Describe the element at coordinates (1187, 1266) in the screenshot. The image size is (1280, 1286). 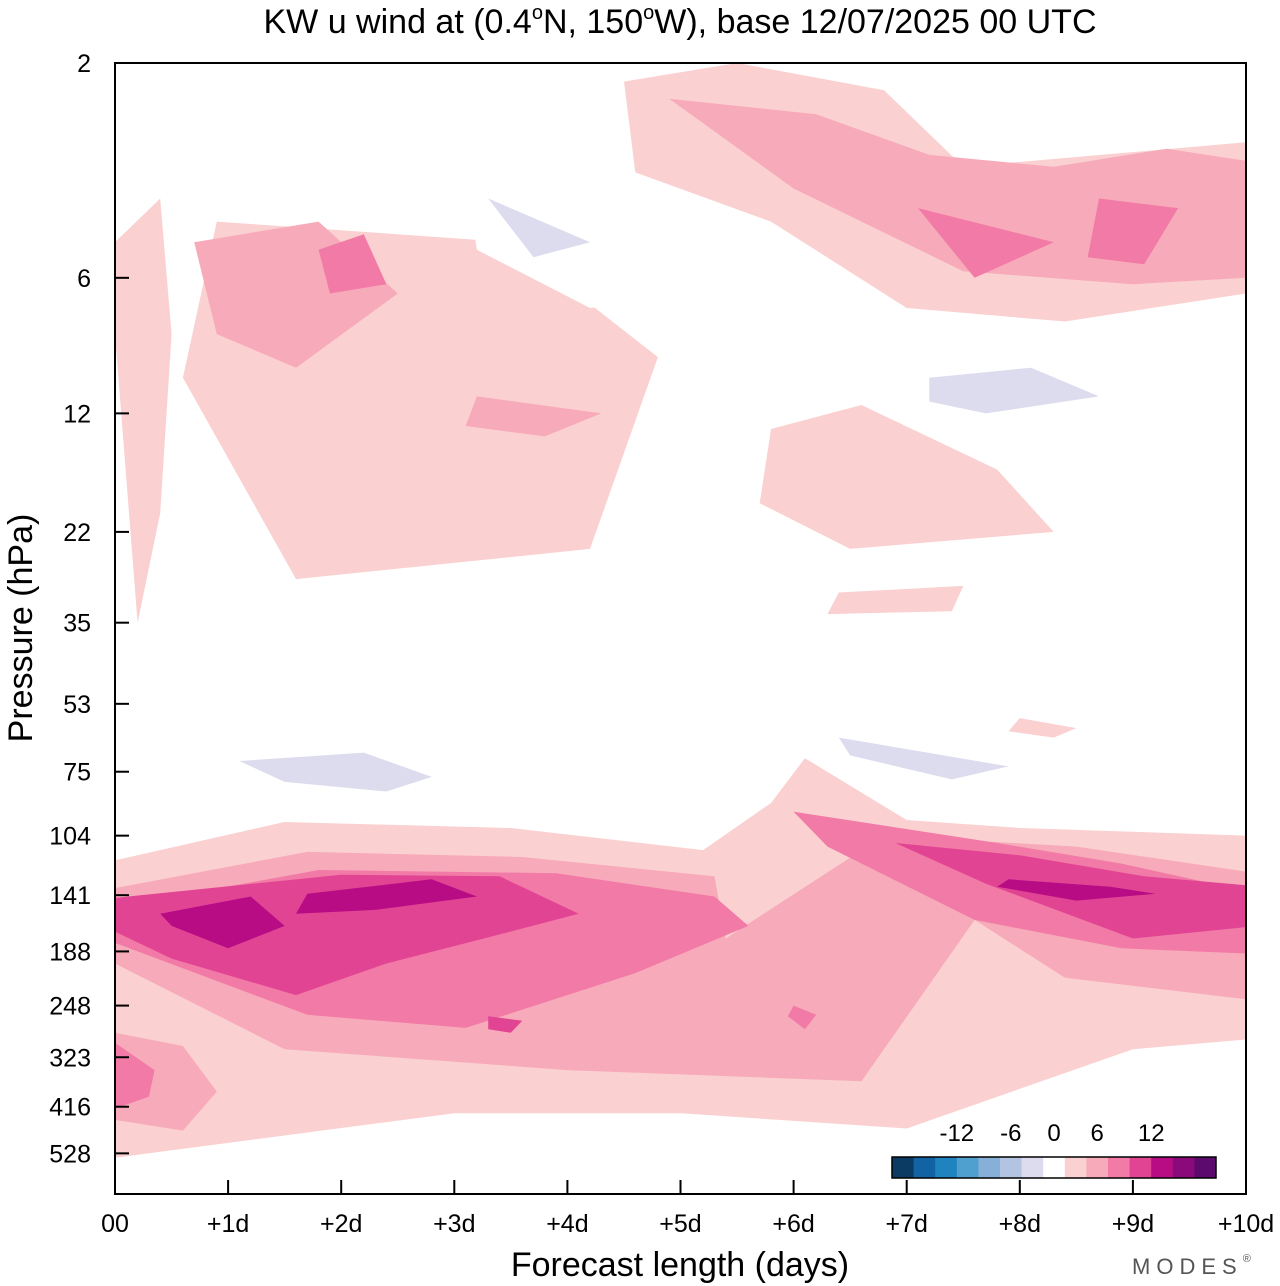
I see `brand-text: MODES` at that location.